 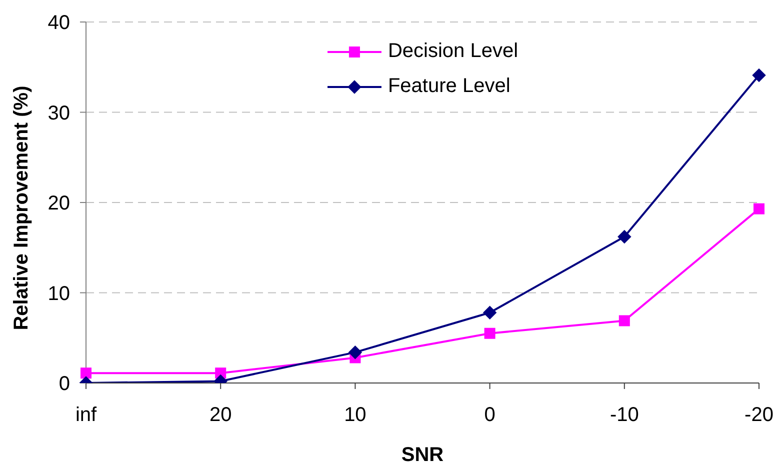 I want to click on x-tick-label: 10, so click(x=355, y=415).